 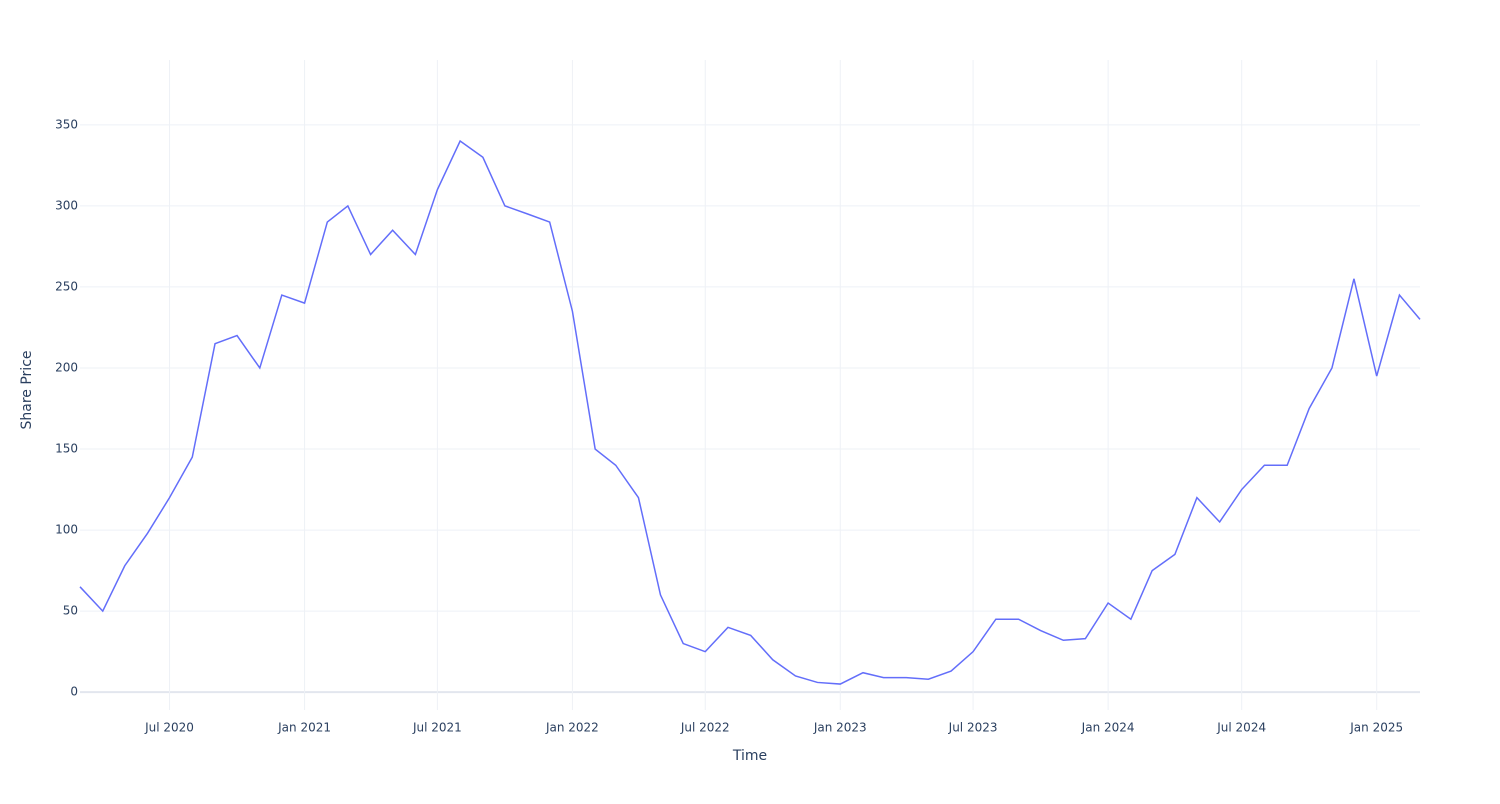 What do you see at coordinates (572, 728) in the screenshot?
I see `x-tick-label: Jan 2022` at bounding box center [572, 728].